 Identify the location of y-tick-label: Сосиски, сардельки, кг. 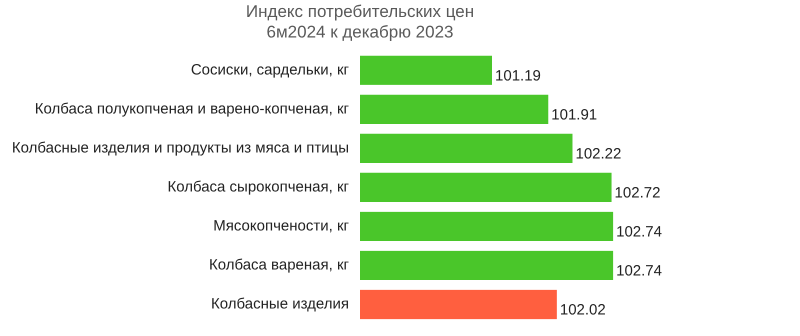
(270, 69).